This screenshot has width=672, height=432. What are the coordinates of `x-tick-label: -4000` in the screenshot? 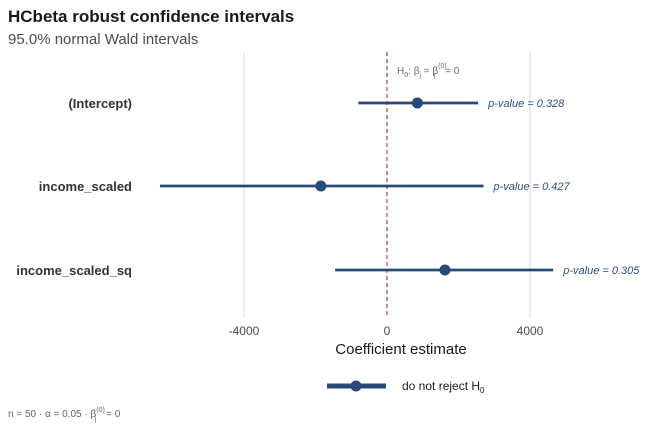 It's located at (244, 331).